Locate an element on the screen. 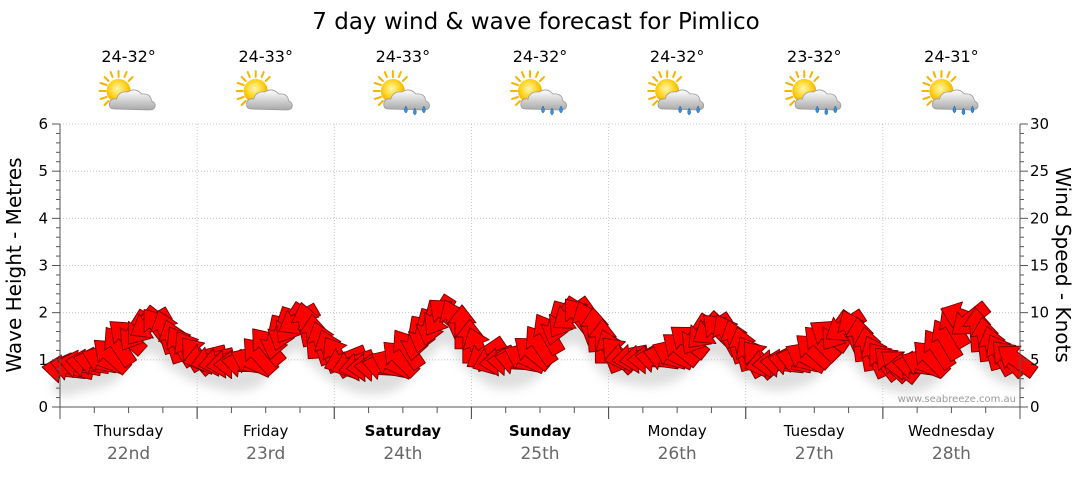 This screenshot has width=1080, height=479. day-name: Saturday is located at coordinates (403, 431).